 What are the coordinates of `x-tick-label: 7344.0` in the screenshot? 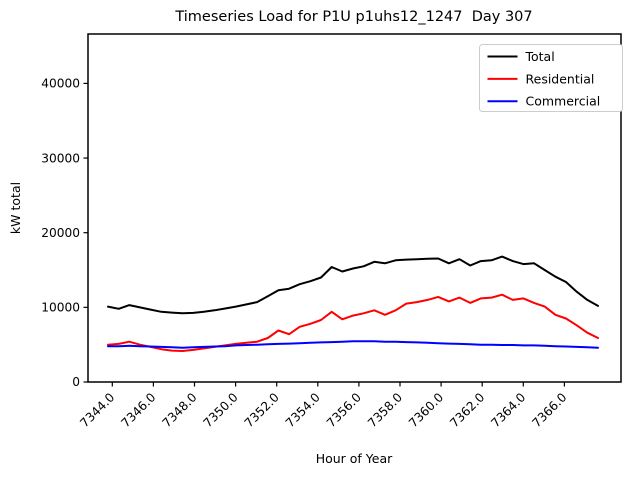 It's located at (97, 410).